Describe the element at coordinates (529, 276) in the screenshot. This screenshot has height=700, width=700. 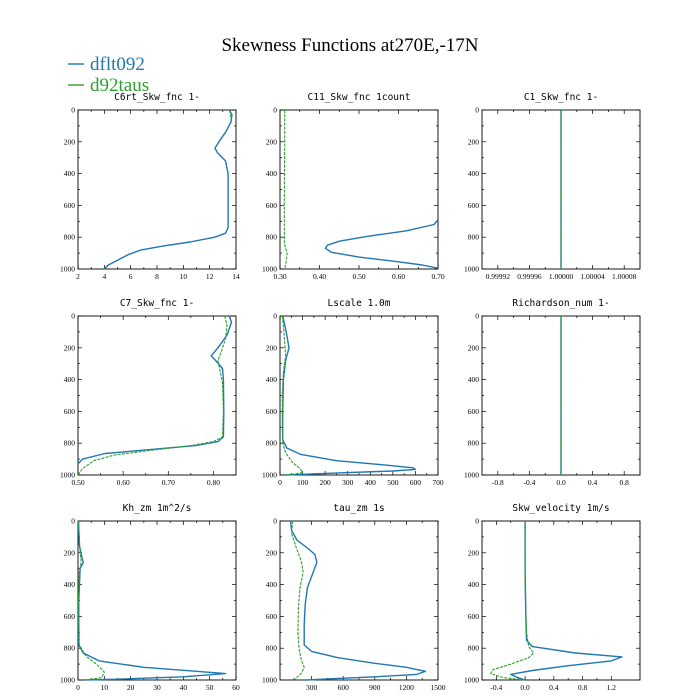
I see `x-tick-label: 0.99996` at that location.